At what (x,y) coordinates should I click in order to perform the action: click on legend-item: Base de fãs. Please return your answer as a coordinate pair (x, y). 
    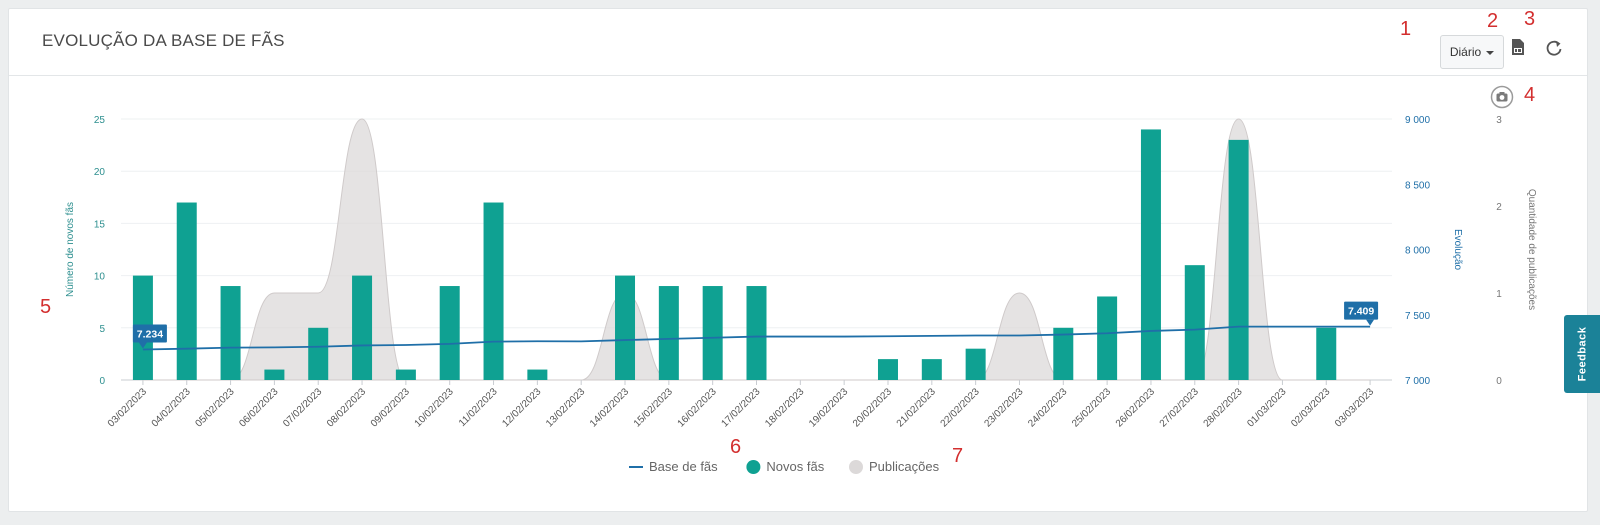
    Looking at the image, I should click on (673, 466).